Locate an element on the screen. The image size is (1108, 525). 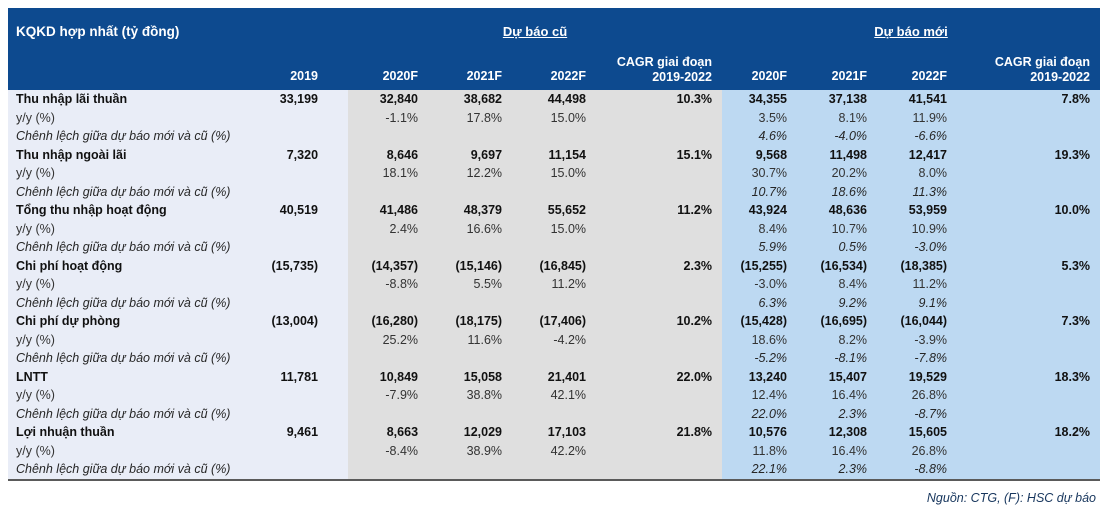
cell: 17.8% is located at coordinates (474, 117).